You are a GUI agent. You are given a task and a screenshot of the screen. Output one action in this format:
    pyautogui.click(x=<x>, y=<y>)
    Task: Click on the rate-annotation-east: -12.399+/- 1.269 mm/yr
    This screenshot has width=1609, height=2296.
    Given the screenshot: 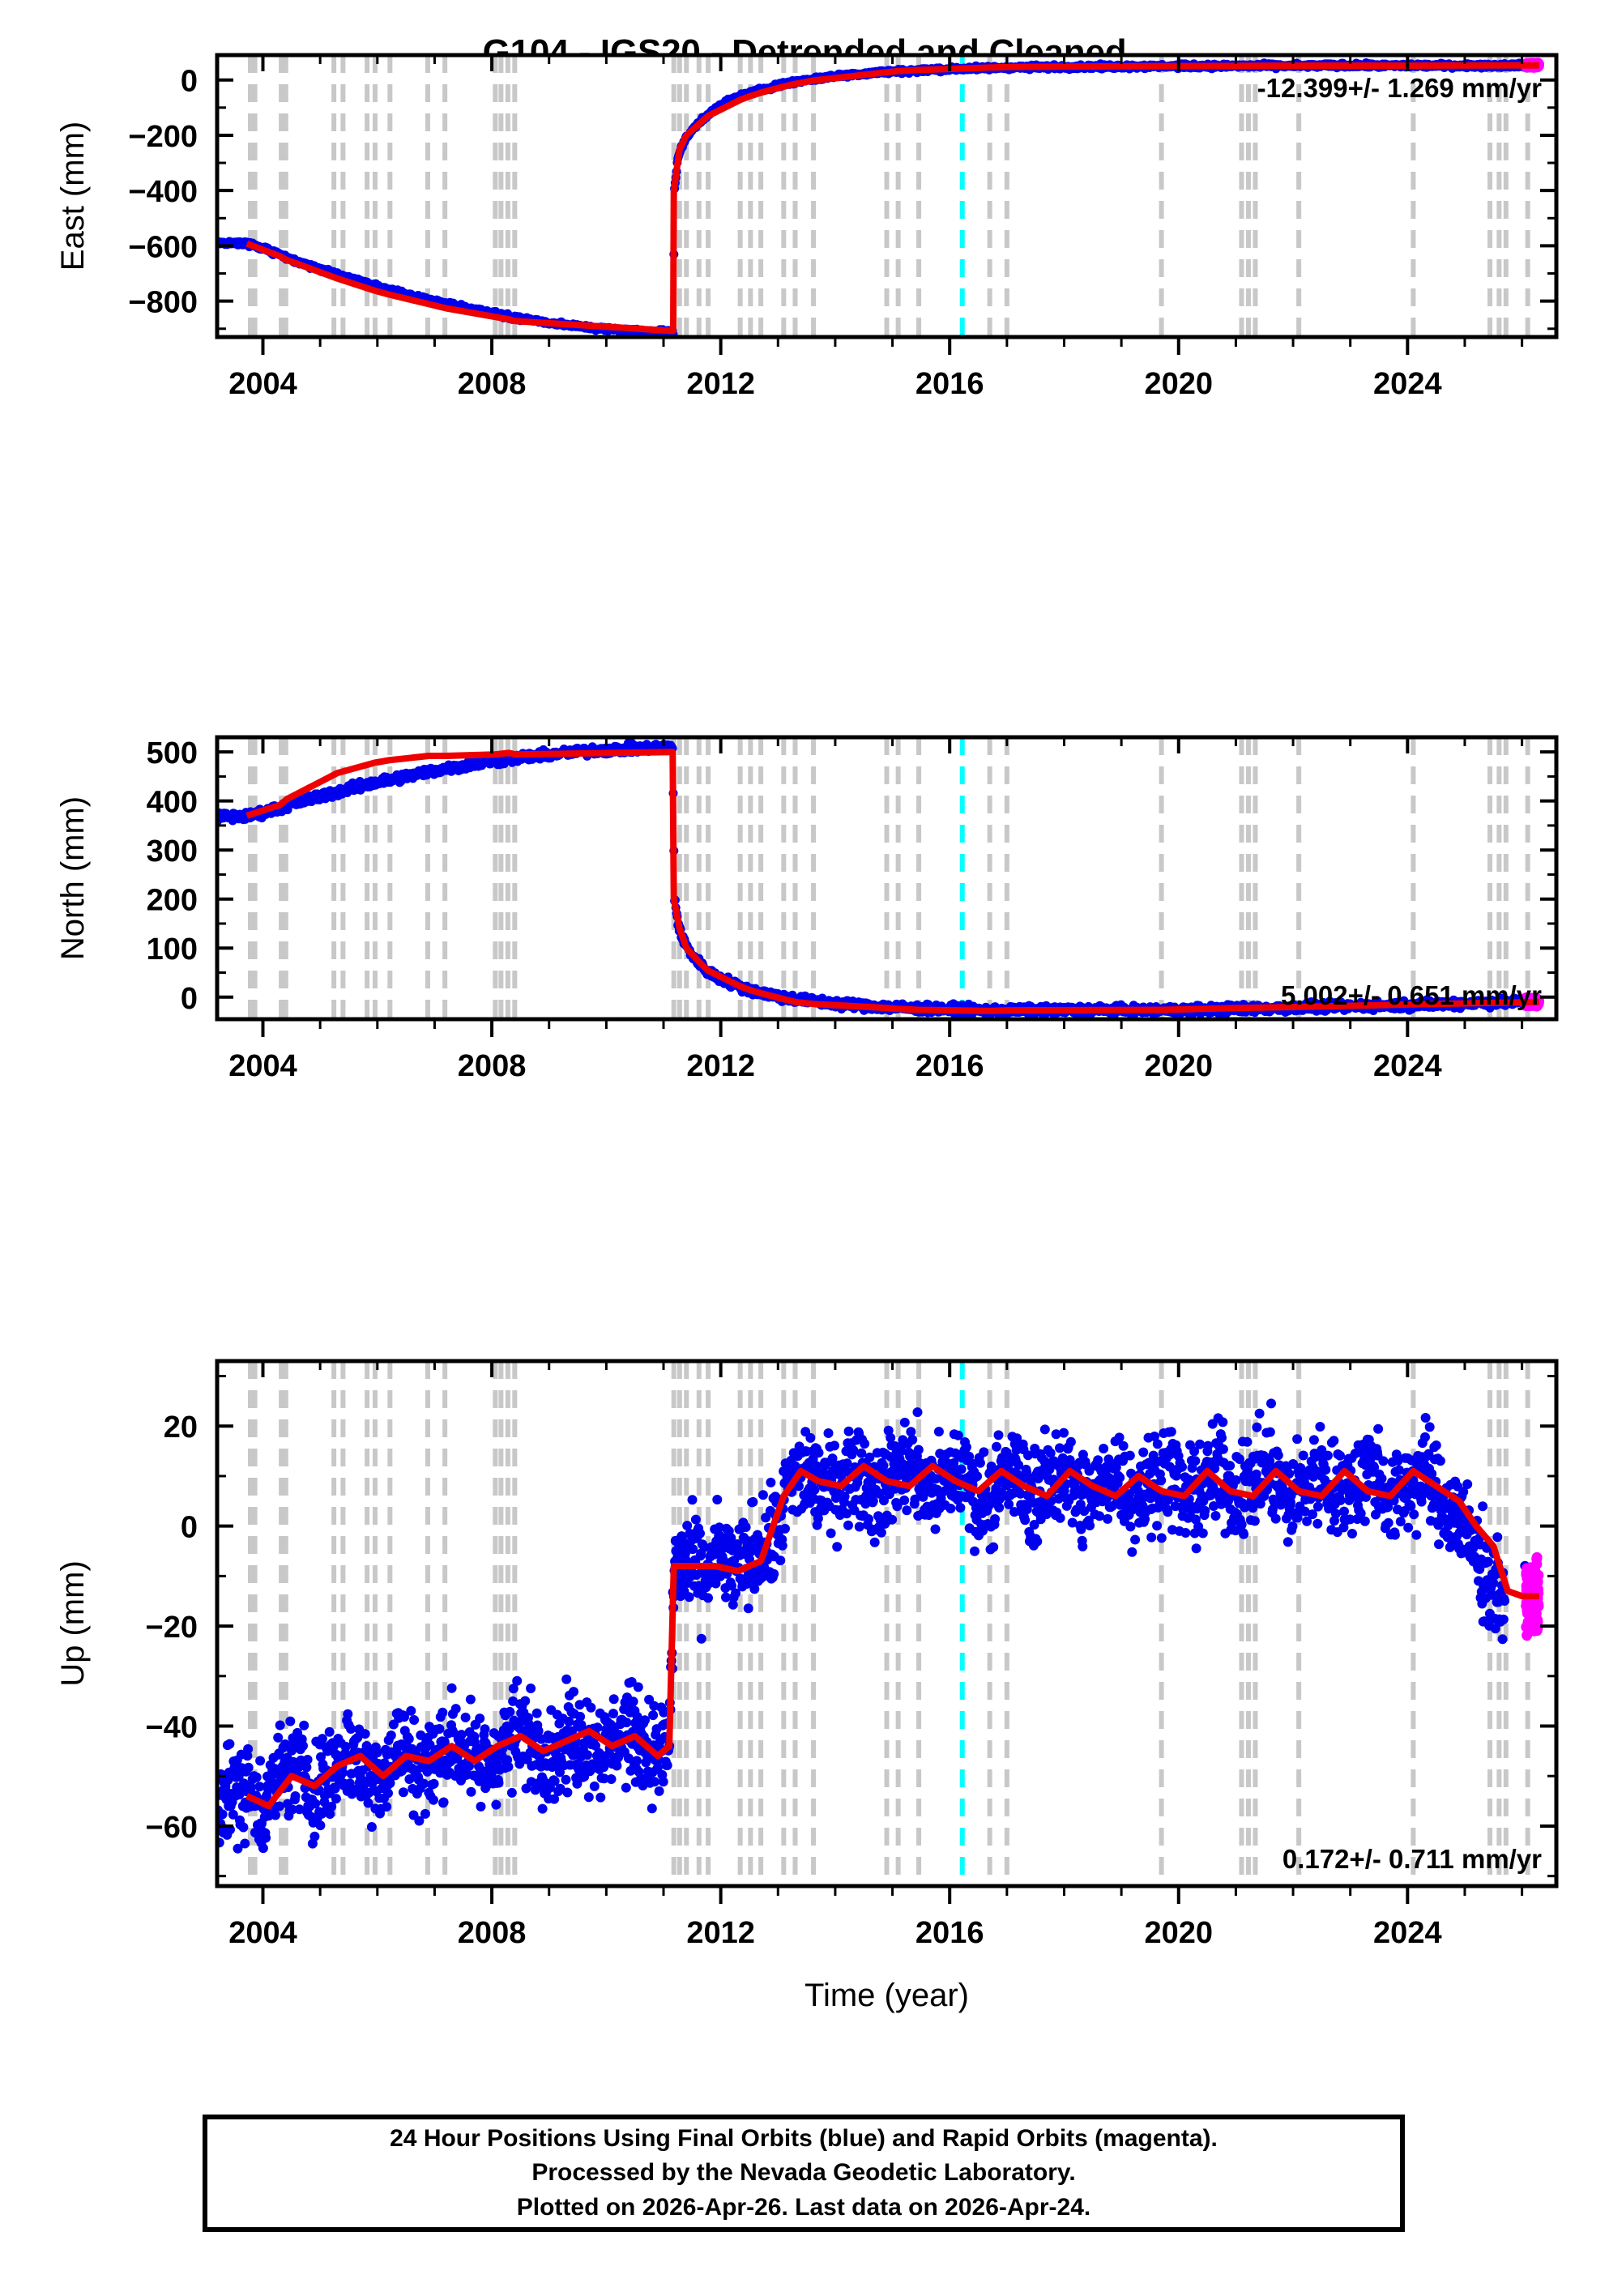 What is the action you would take?
    pyautogui.click(x=1399, y=88)
    